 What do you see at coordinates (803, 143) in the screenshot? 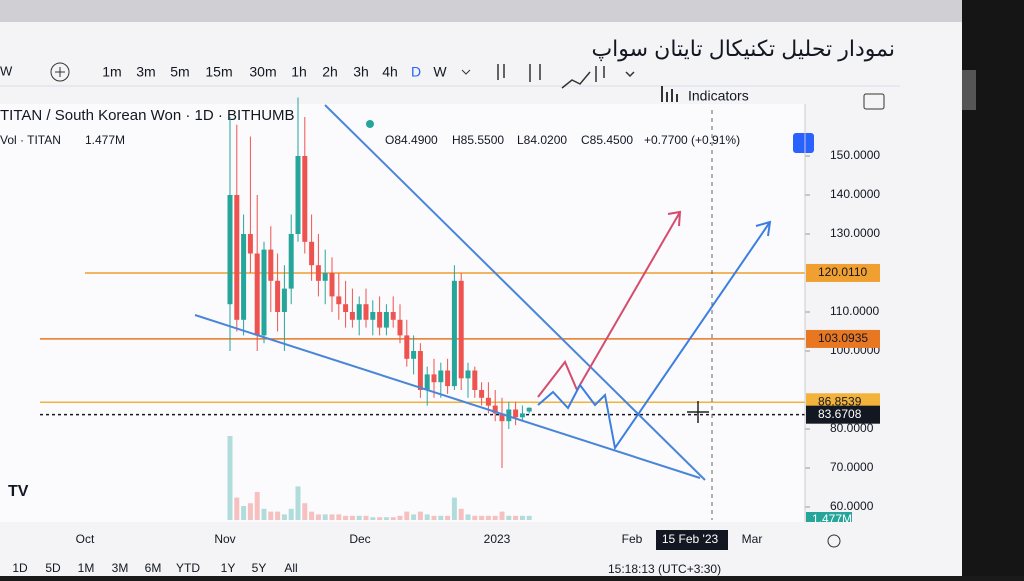
I see `sync-button` at bounding box center [803, 143].